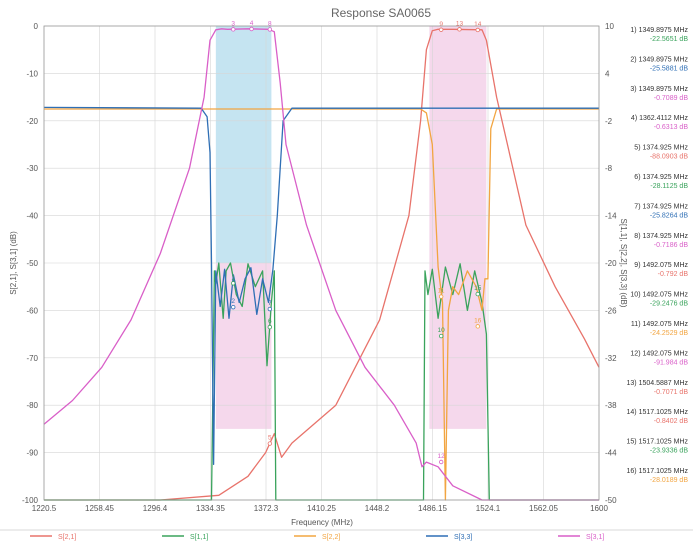  Describe the element at coordinates (669, 39) in the screenshot. I see `marker-readout-value: -22.5651 dB` at that location.